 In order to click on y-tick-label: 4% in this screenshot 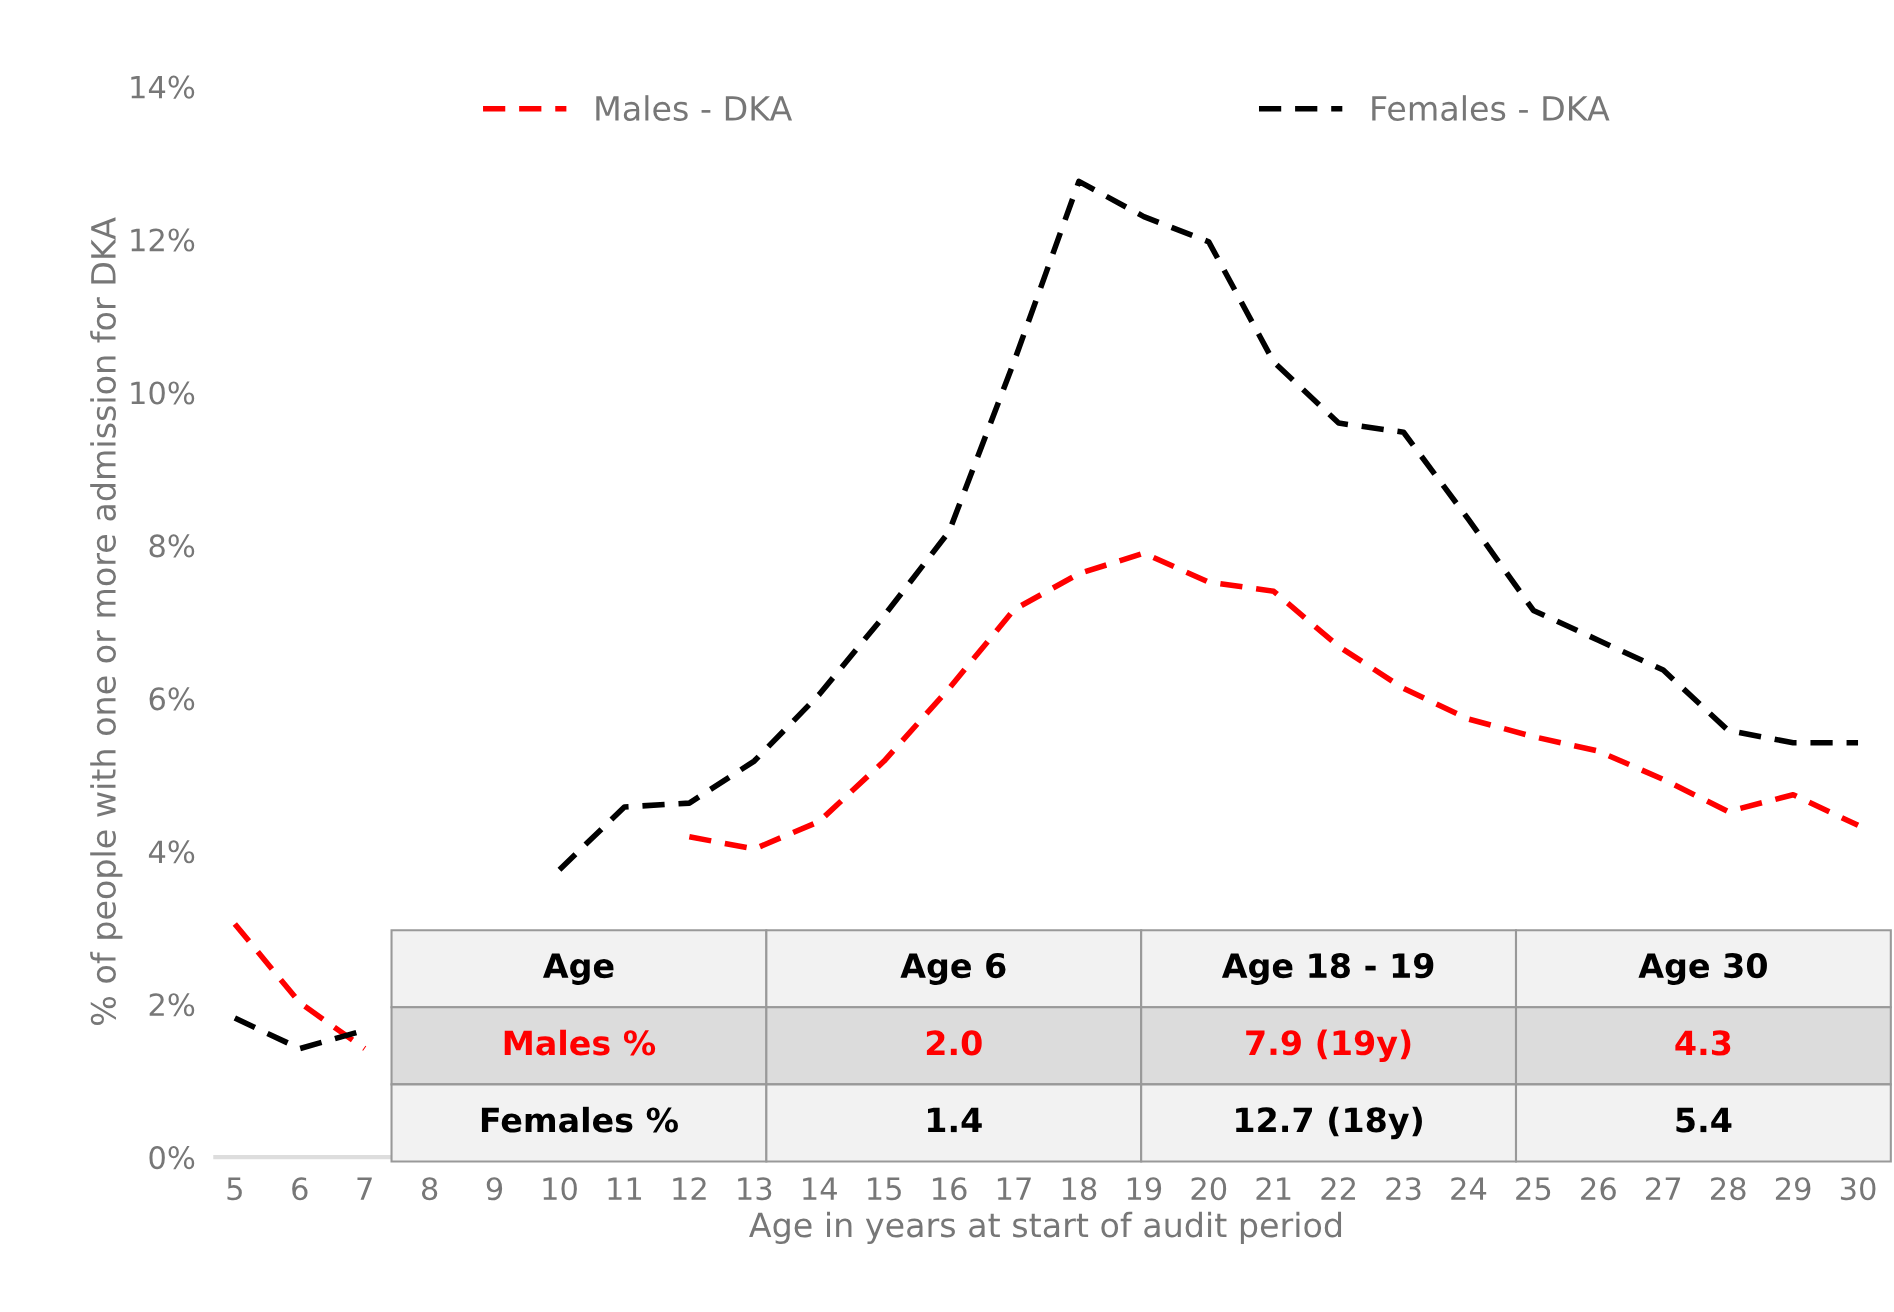, I will do `click(171, 852)`.